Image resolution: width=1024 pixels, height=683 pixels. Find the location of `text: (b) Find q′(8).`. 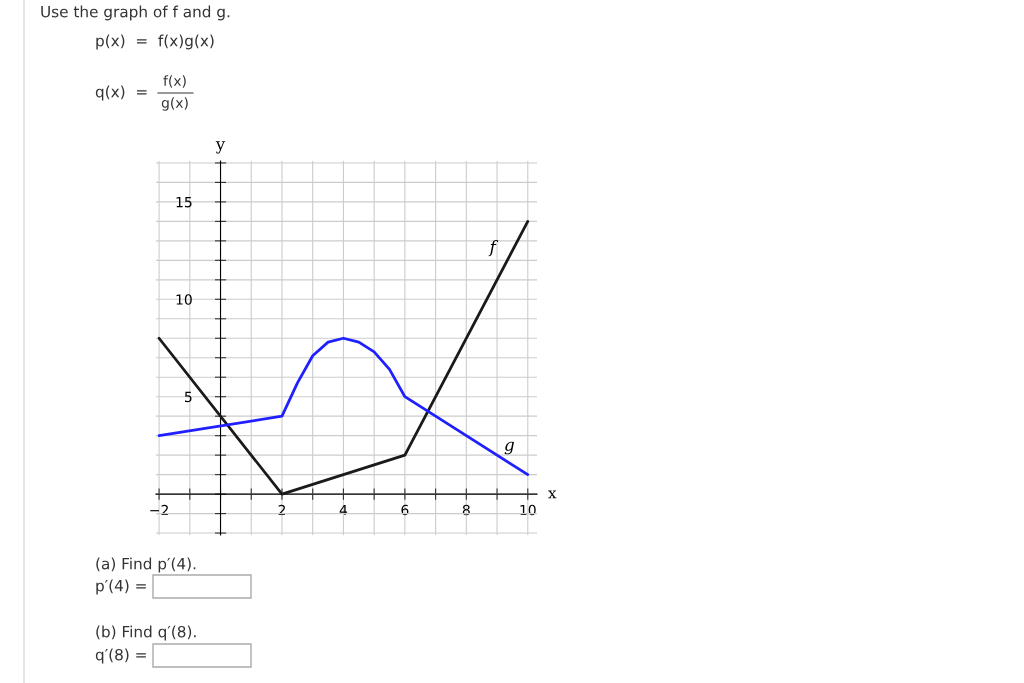

text: (b) Find q′(8). is located at coordinates (146, 633).